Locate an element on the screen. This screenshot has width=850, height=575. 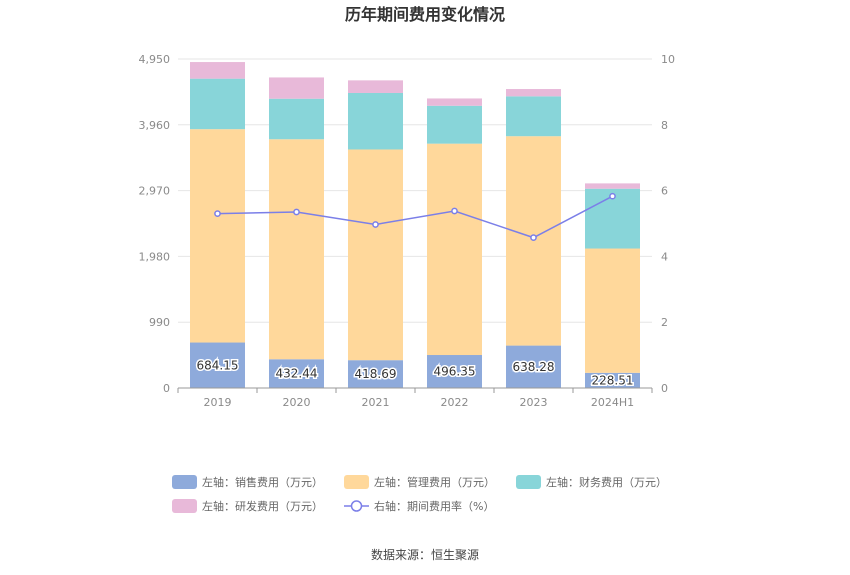
legend-item: 右轴：期间费用率（%） is located at coordinates (419, 506).